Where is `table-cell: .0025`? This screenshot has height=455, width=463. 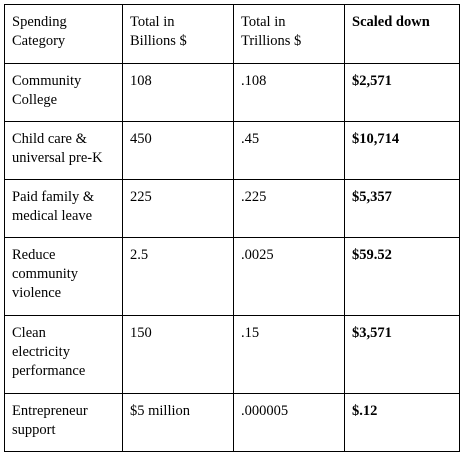 table-cell: .0025 is located at coordinates (289, 276).